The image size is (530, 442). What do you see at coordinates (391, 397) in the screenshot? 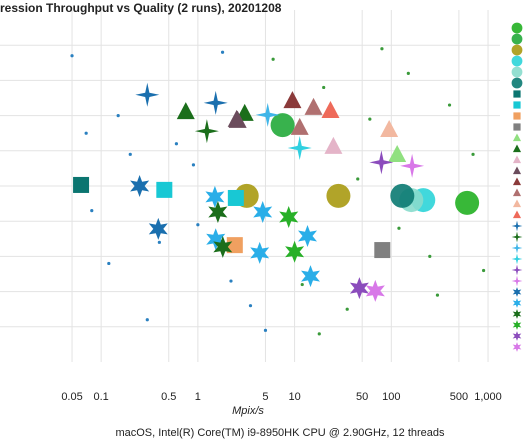
I see `x-tick-label: 100` at bounding box center [391, 397].